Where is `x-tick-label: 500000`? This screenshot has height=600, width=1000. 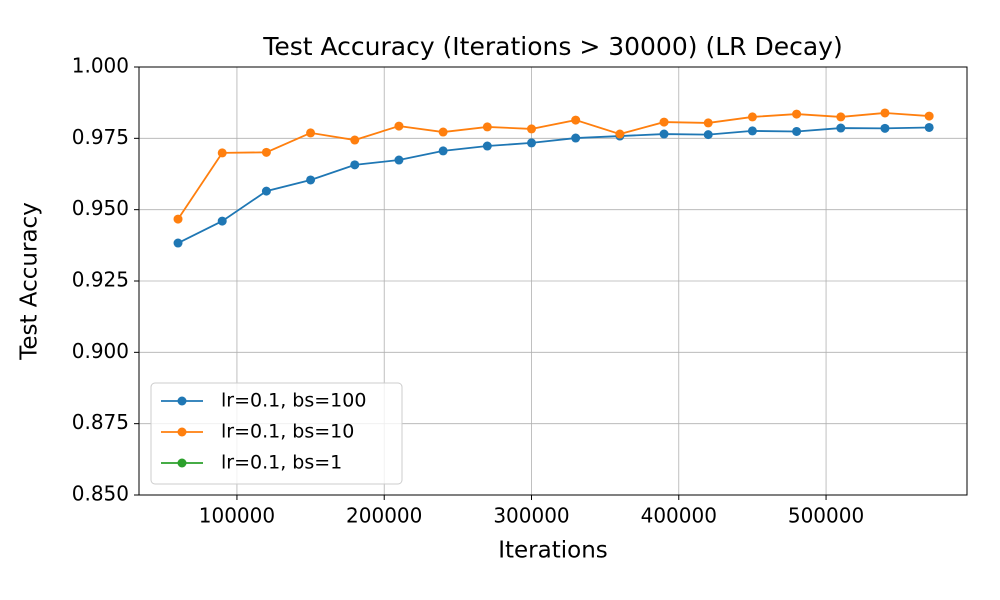
x-tick-label: 500000 is located at coordinates (826, 516).